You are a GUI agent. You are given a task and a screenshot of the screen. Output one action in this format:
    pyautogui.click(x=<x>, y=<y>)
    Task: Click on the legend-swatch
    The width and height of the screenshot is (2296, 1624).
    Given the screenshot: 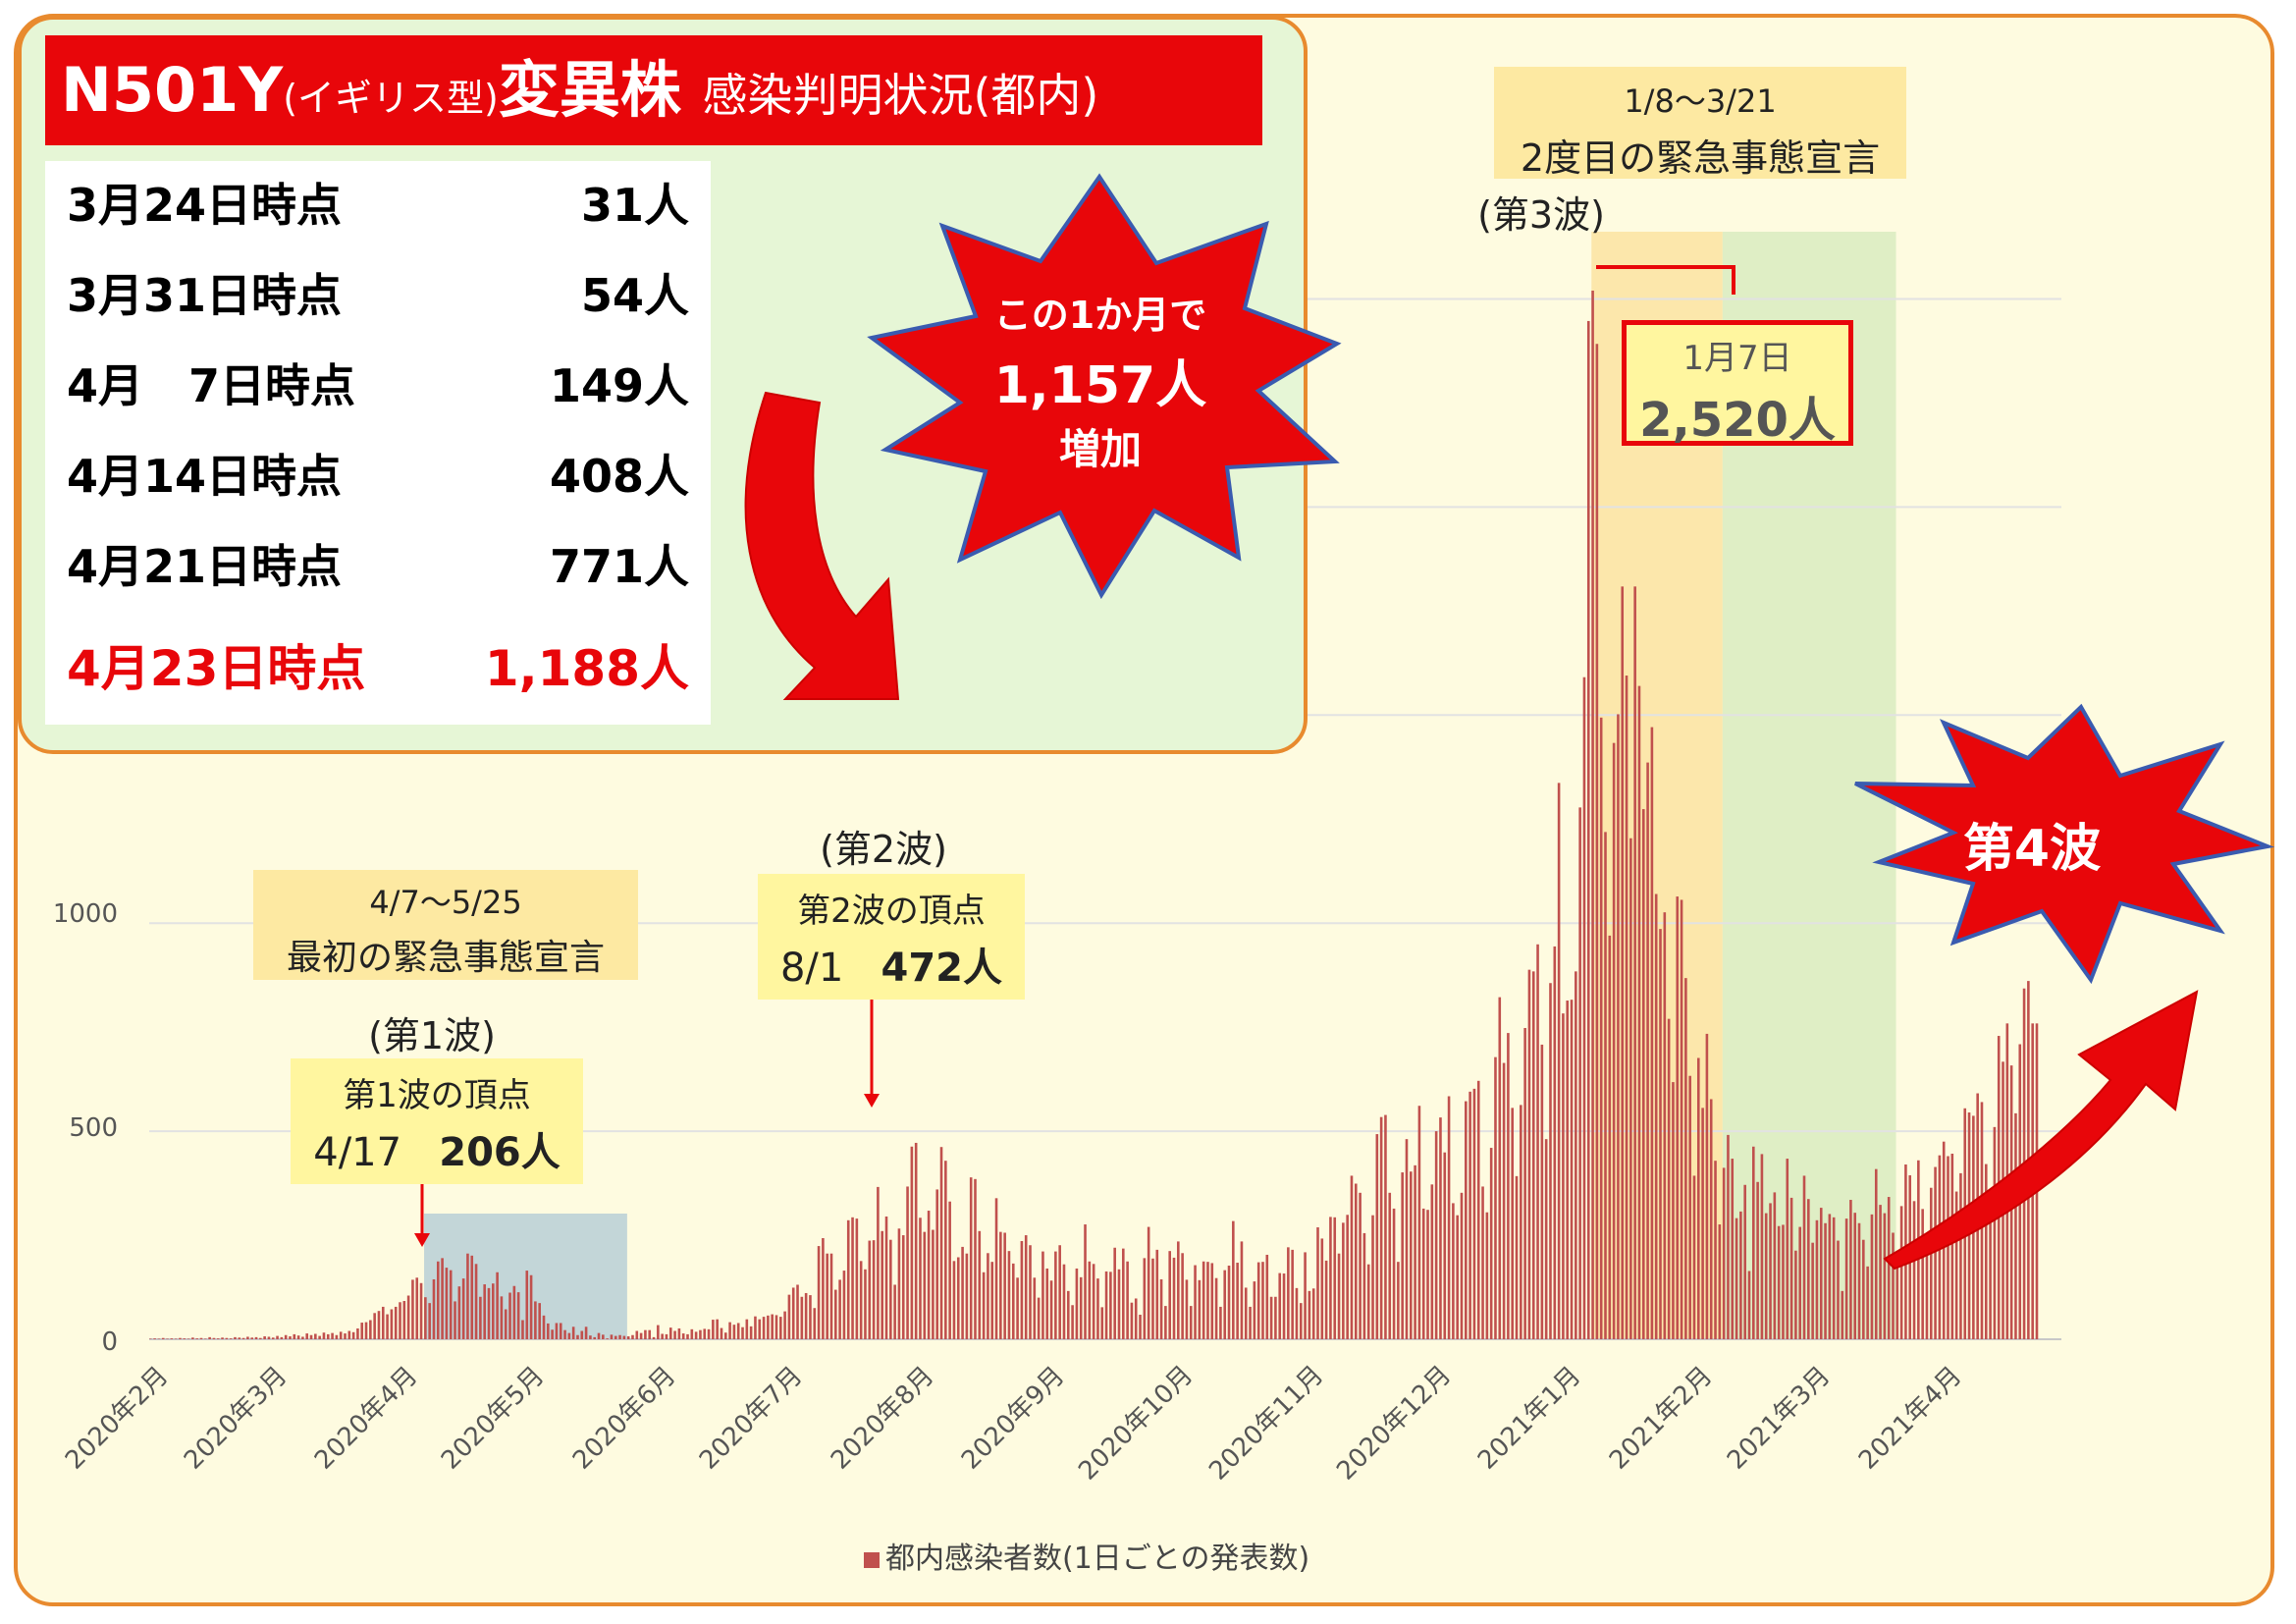 What is the action you would take?
    pyautogui.click(x=872, y=1560)
    